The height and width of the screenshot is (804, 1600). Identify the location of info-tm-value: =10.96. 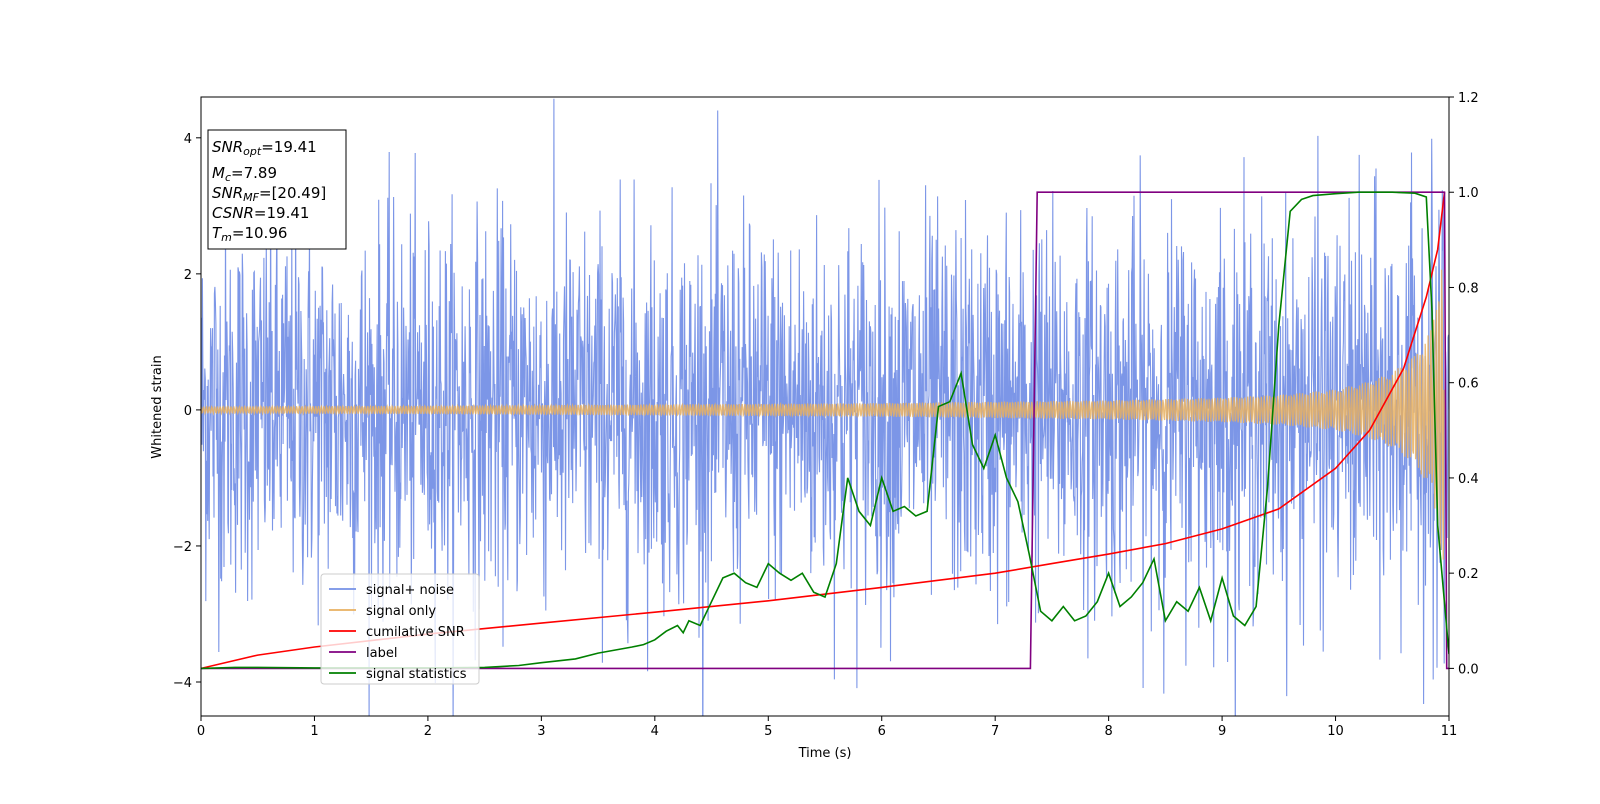
(260, 233).